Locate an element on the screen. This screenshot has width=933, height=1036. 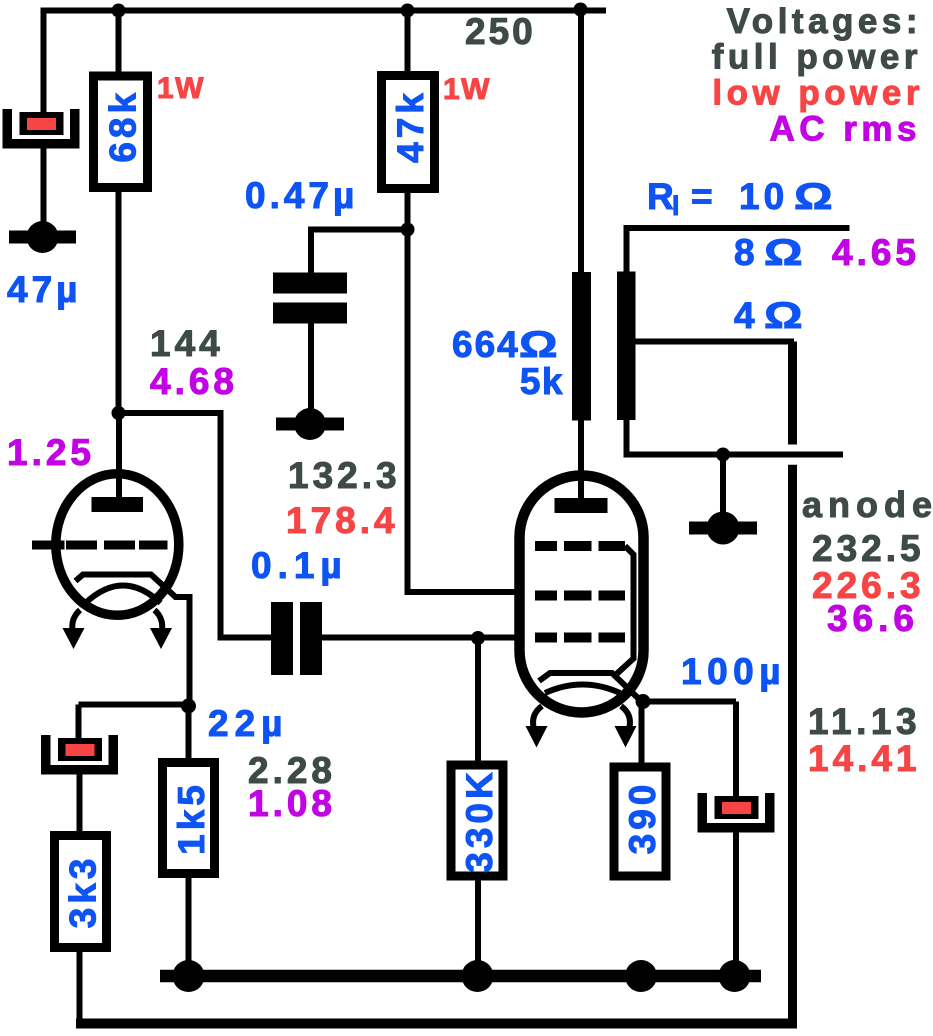
svg-text: 4.68 is located at coordinates (194, 381).